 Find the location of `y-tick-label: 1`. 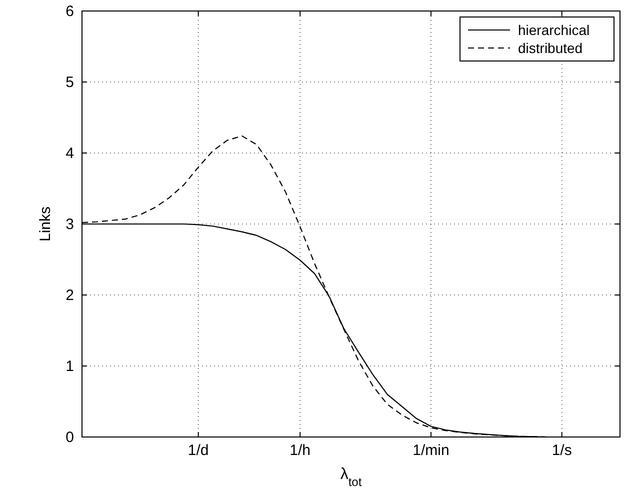

y-tick-label: 1 is located at coordinates (70, 366).